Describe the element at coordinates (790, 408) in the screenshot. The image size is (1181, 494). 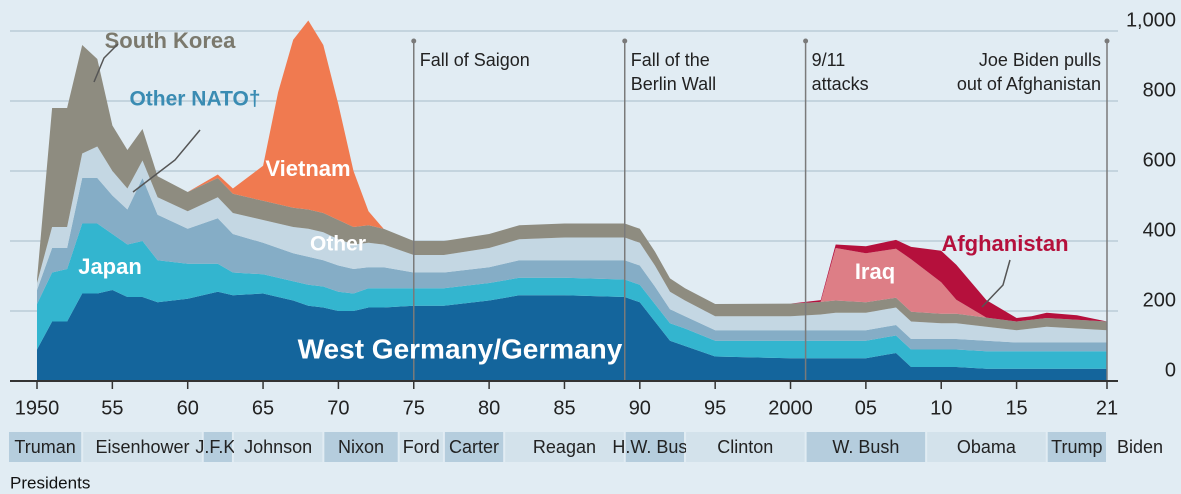
I see `x-tick-label: 2000` at that location.